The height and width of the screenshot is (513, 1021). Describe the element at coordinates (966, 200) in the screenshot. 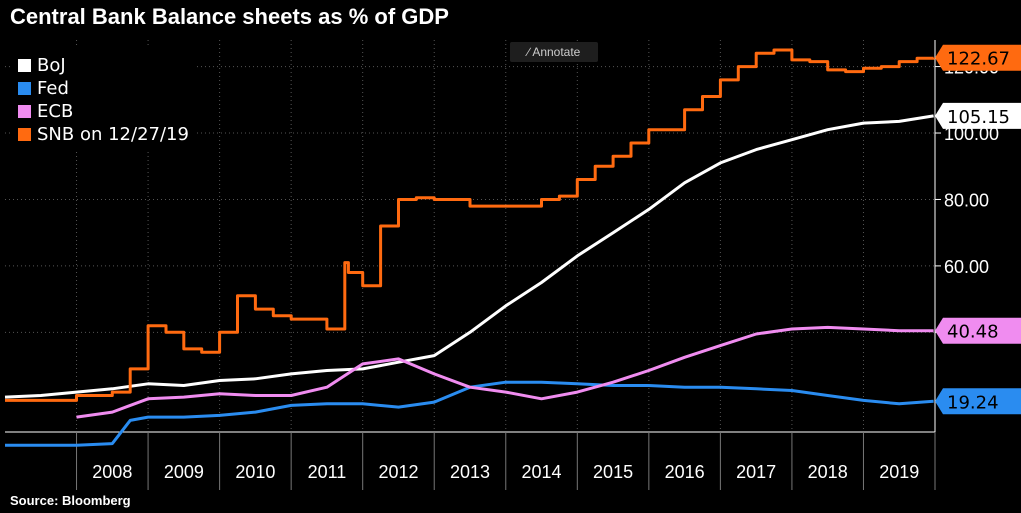

I see `y-tick-label: 80.00` at that location.